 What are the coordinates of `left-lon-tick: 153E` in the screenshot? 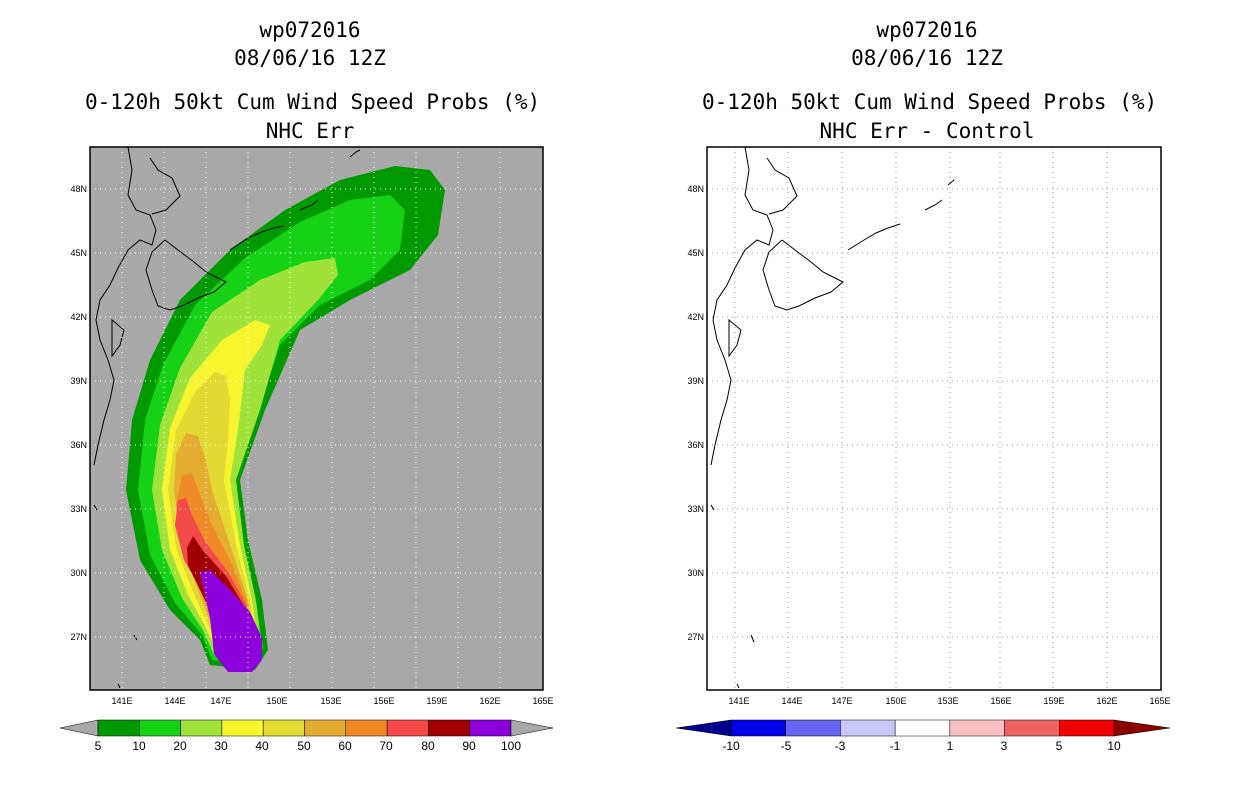 It's located at (330, 701).